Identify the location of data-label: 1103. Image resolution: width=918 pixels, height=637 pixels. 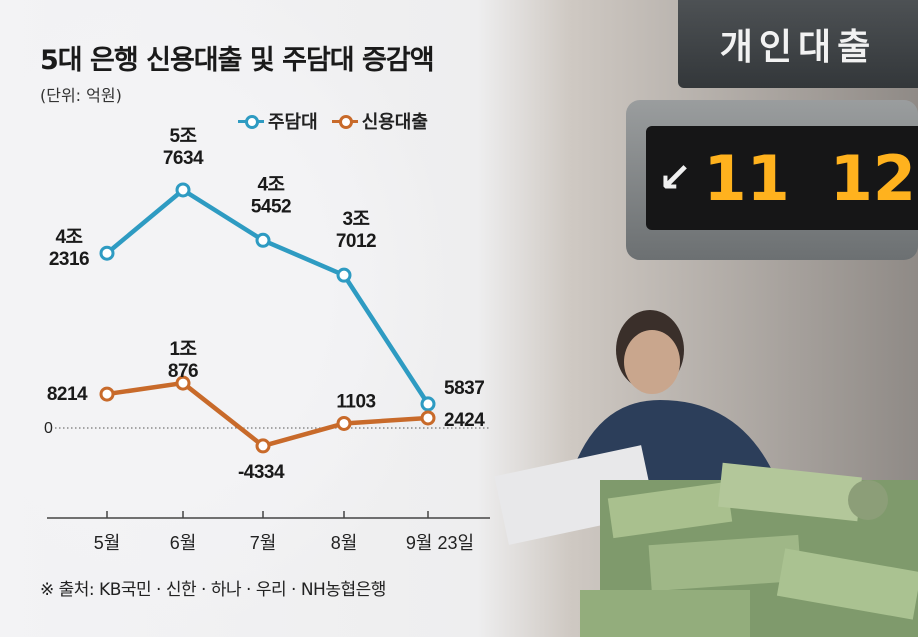
(355, 401).